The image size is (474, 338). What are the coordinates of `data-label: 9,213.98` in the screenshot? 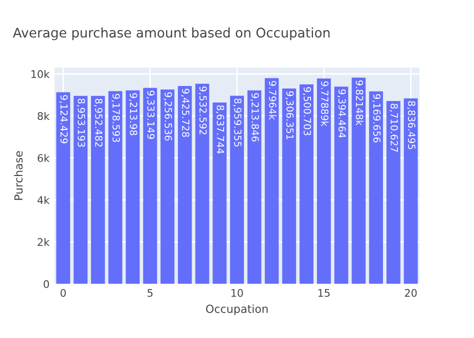 It's located at (133, 114).